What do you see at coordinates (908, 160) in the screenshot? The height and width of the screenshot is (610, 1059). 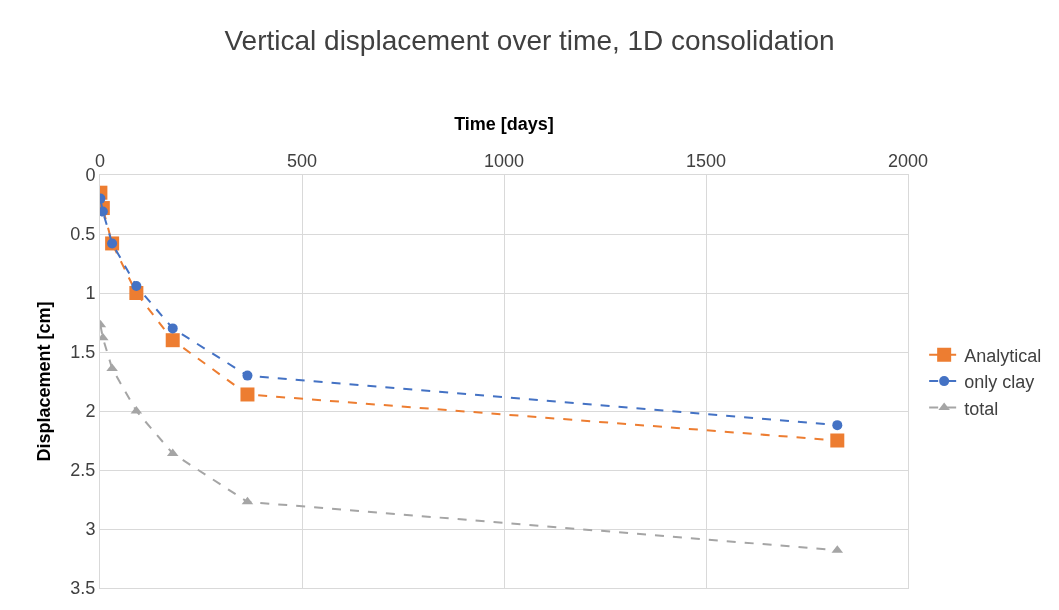 I see `x-tick-label: 2000` at bounding box center [908, 160].